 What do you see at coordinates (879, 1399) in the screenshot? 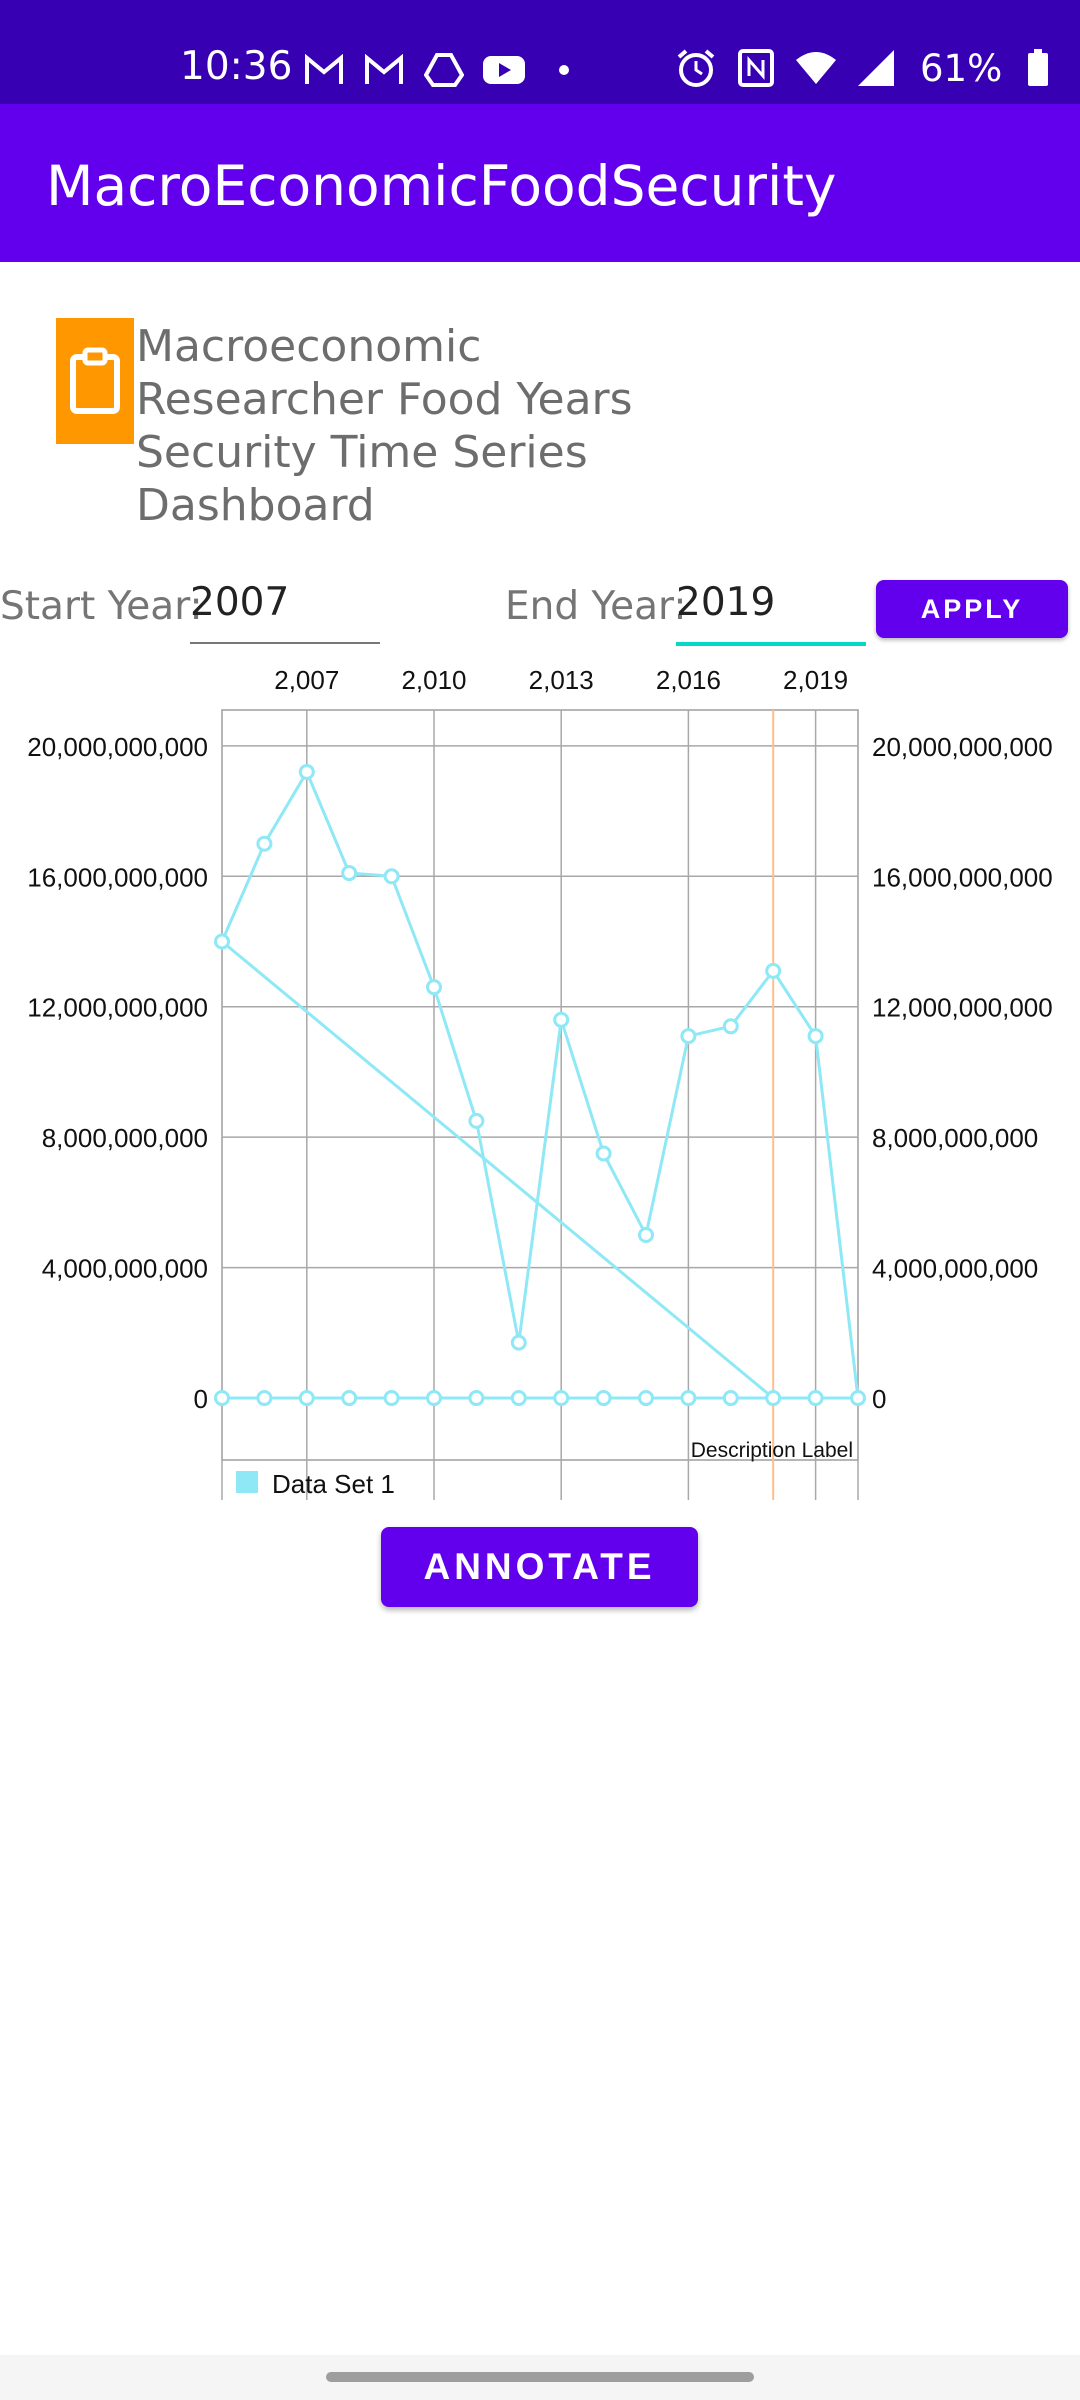
I see `y-tick-label-right: 0` at bounding box center [879, 1399].